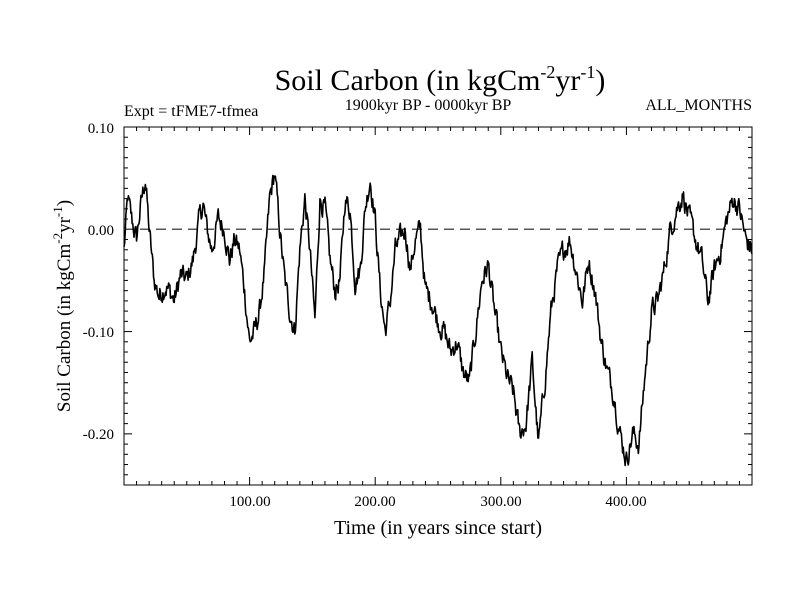 The image size is (800, 600). Describe the element at coordinates (500, 502) in the screenshot. I see `x-tick-label: 300.00` at that location.